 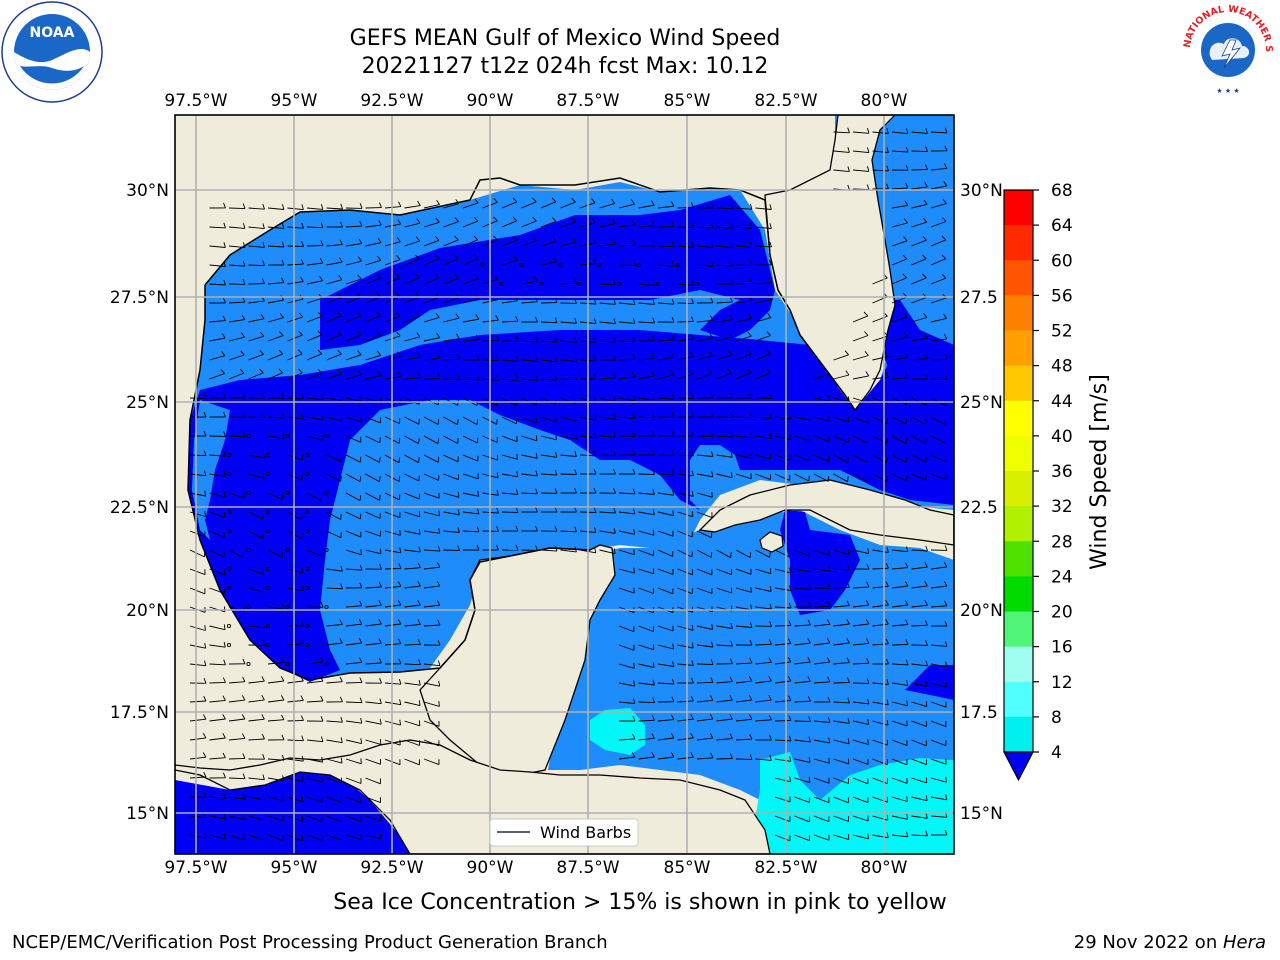 I want to click on lon-tick-label-bottom: 87.5°W, so click(x=587, y=868).